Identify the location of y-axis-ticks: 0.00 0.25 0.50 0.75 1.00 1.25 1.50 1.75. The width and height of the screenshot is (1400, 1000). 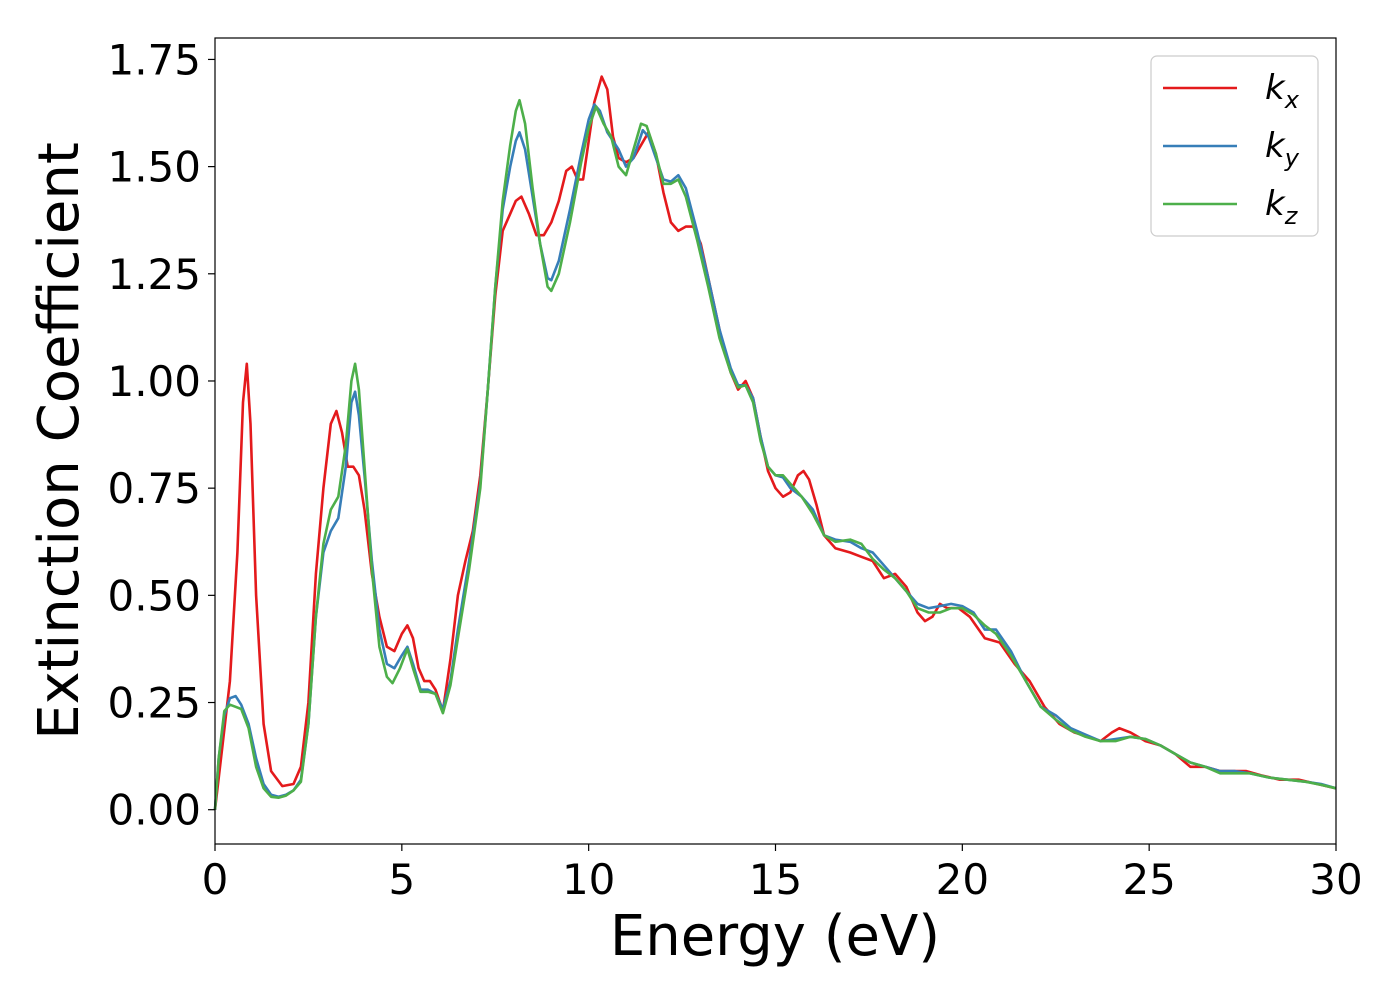
(161, 435).